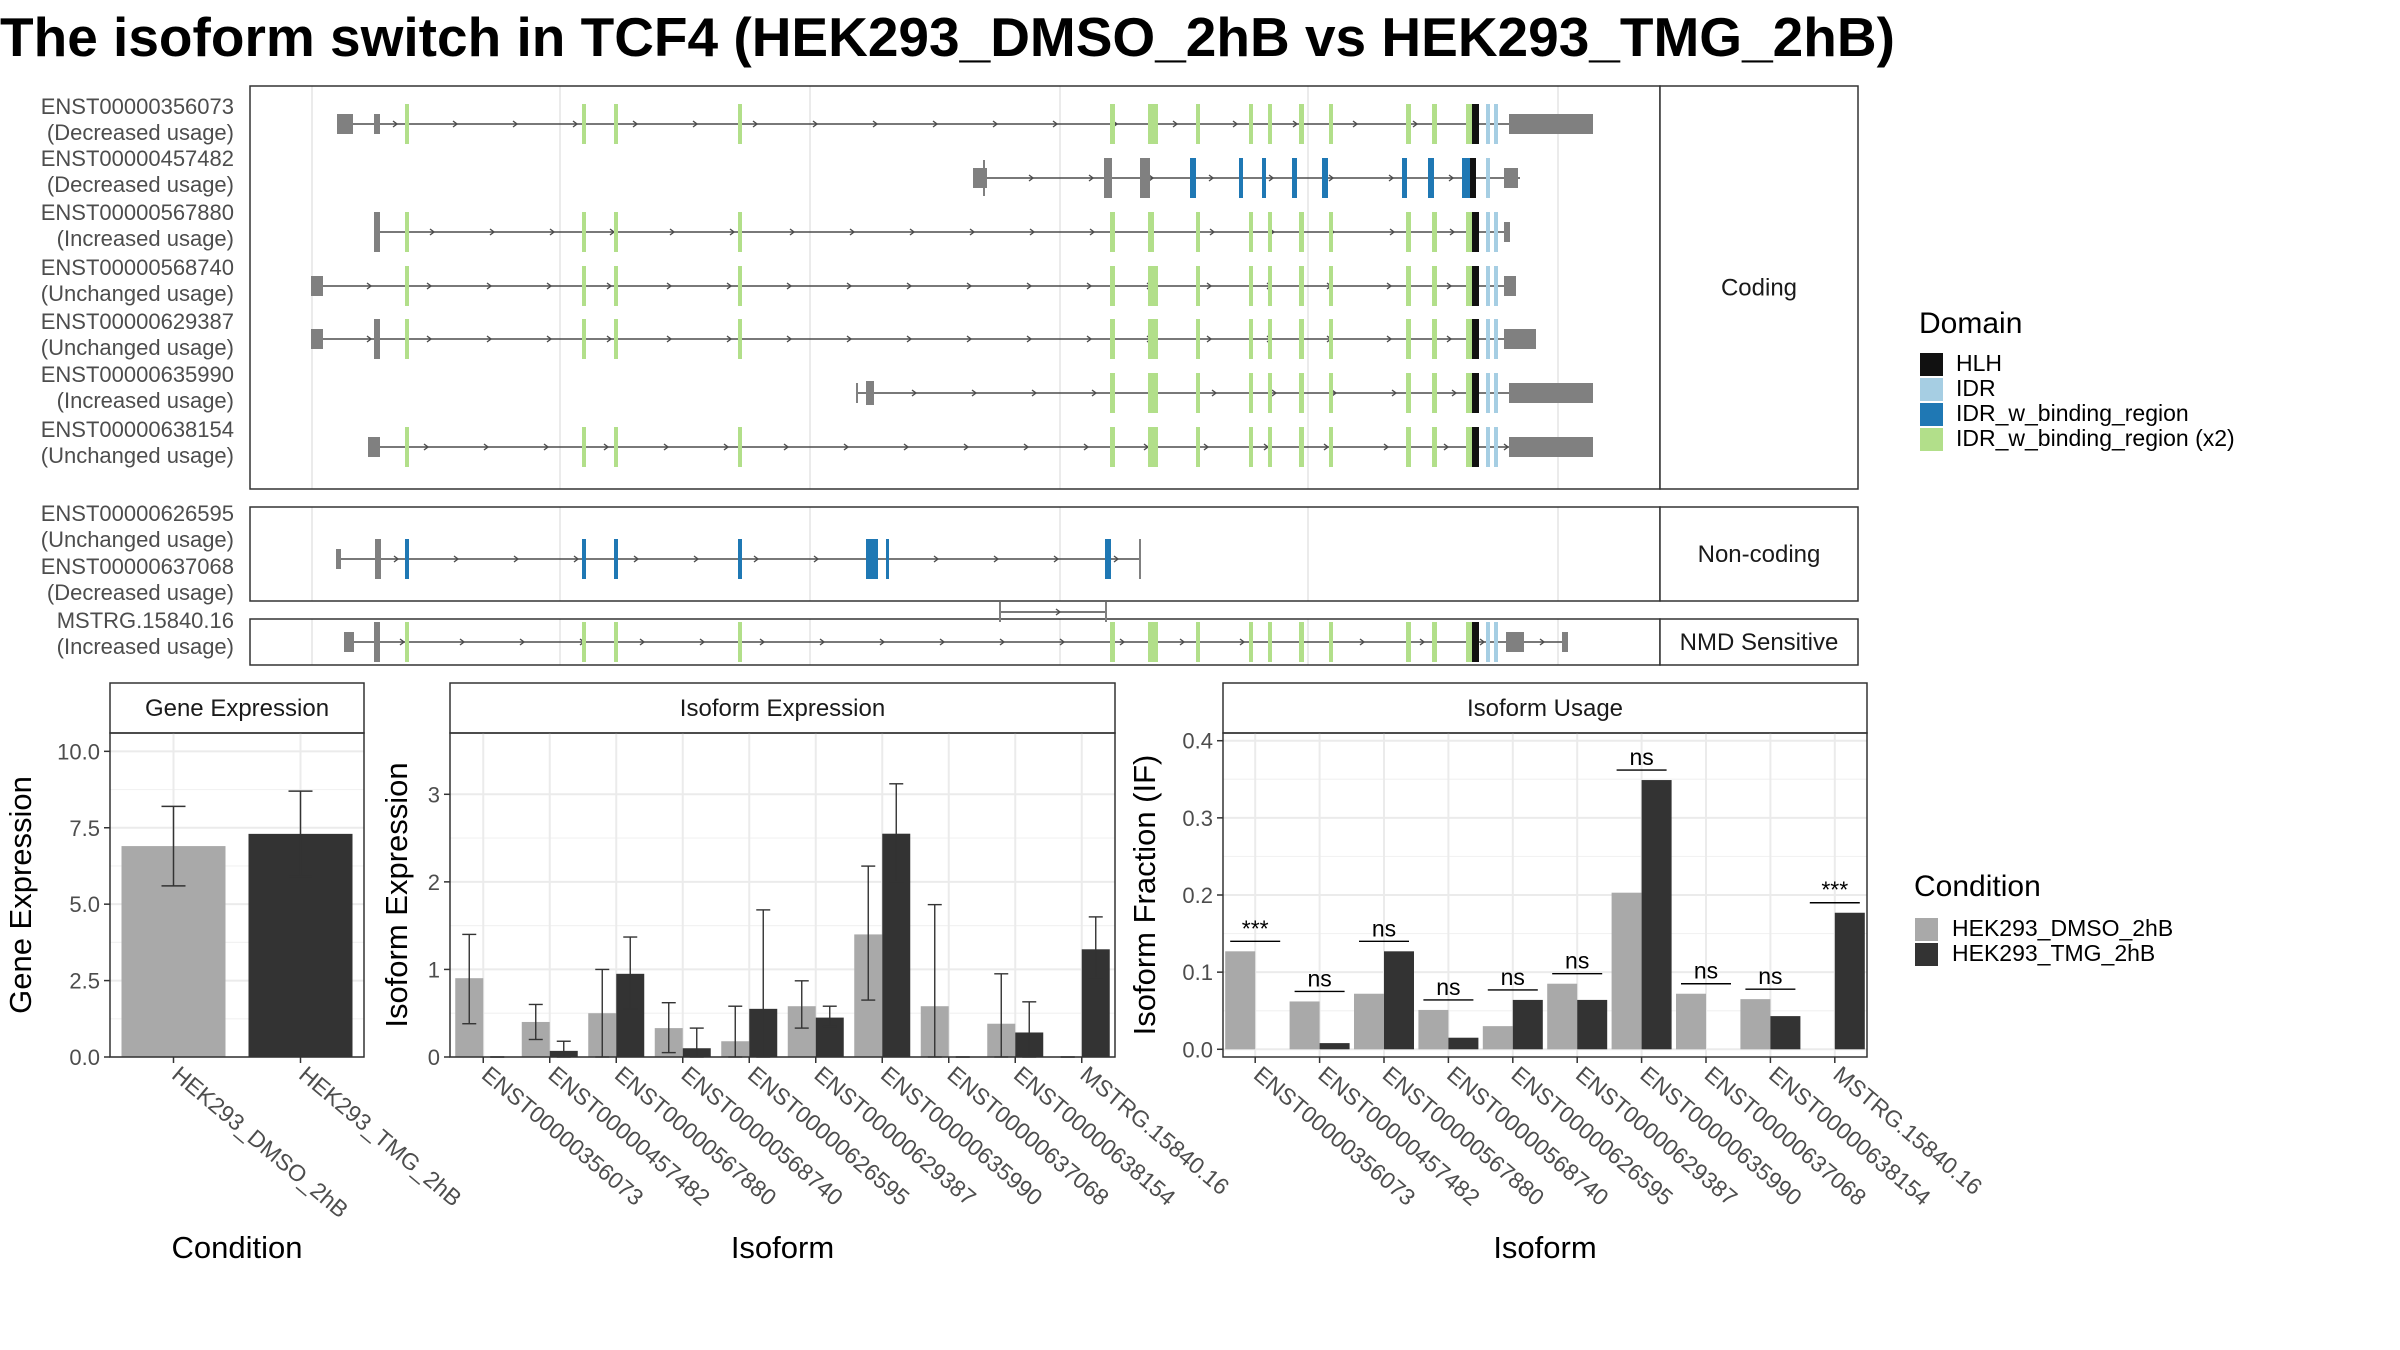 This screenshot has width=2400, height=1350. Describe the element at coordinates (574, 588) in the screenshot. I see `transcript-row: ENST00000637068(Decreased usage)` at that location.